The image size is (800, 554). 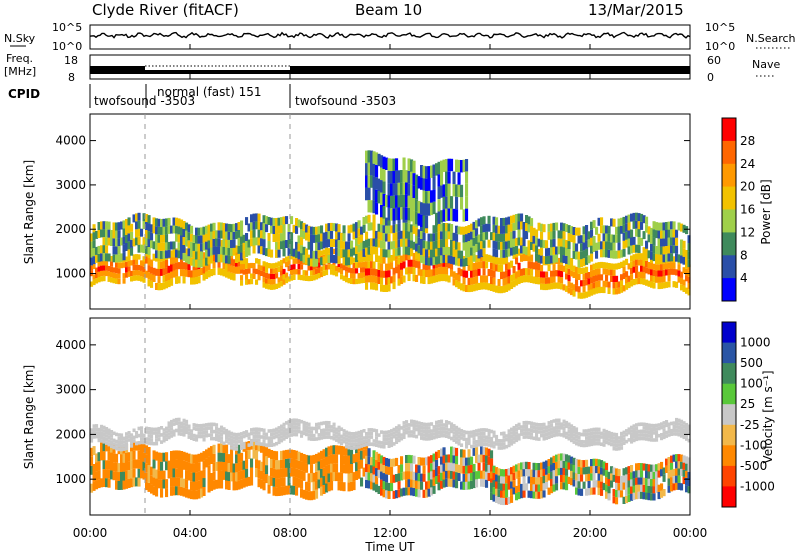 What do you see at coordinates (744, 255) in the screenshot?
I see `colorbar-tick-label: 8` at bounding box center [744, 255].